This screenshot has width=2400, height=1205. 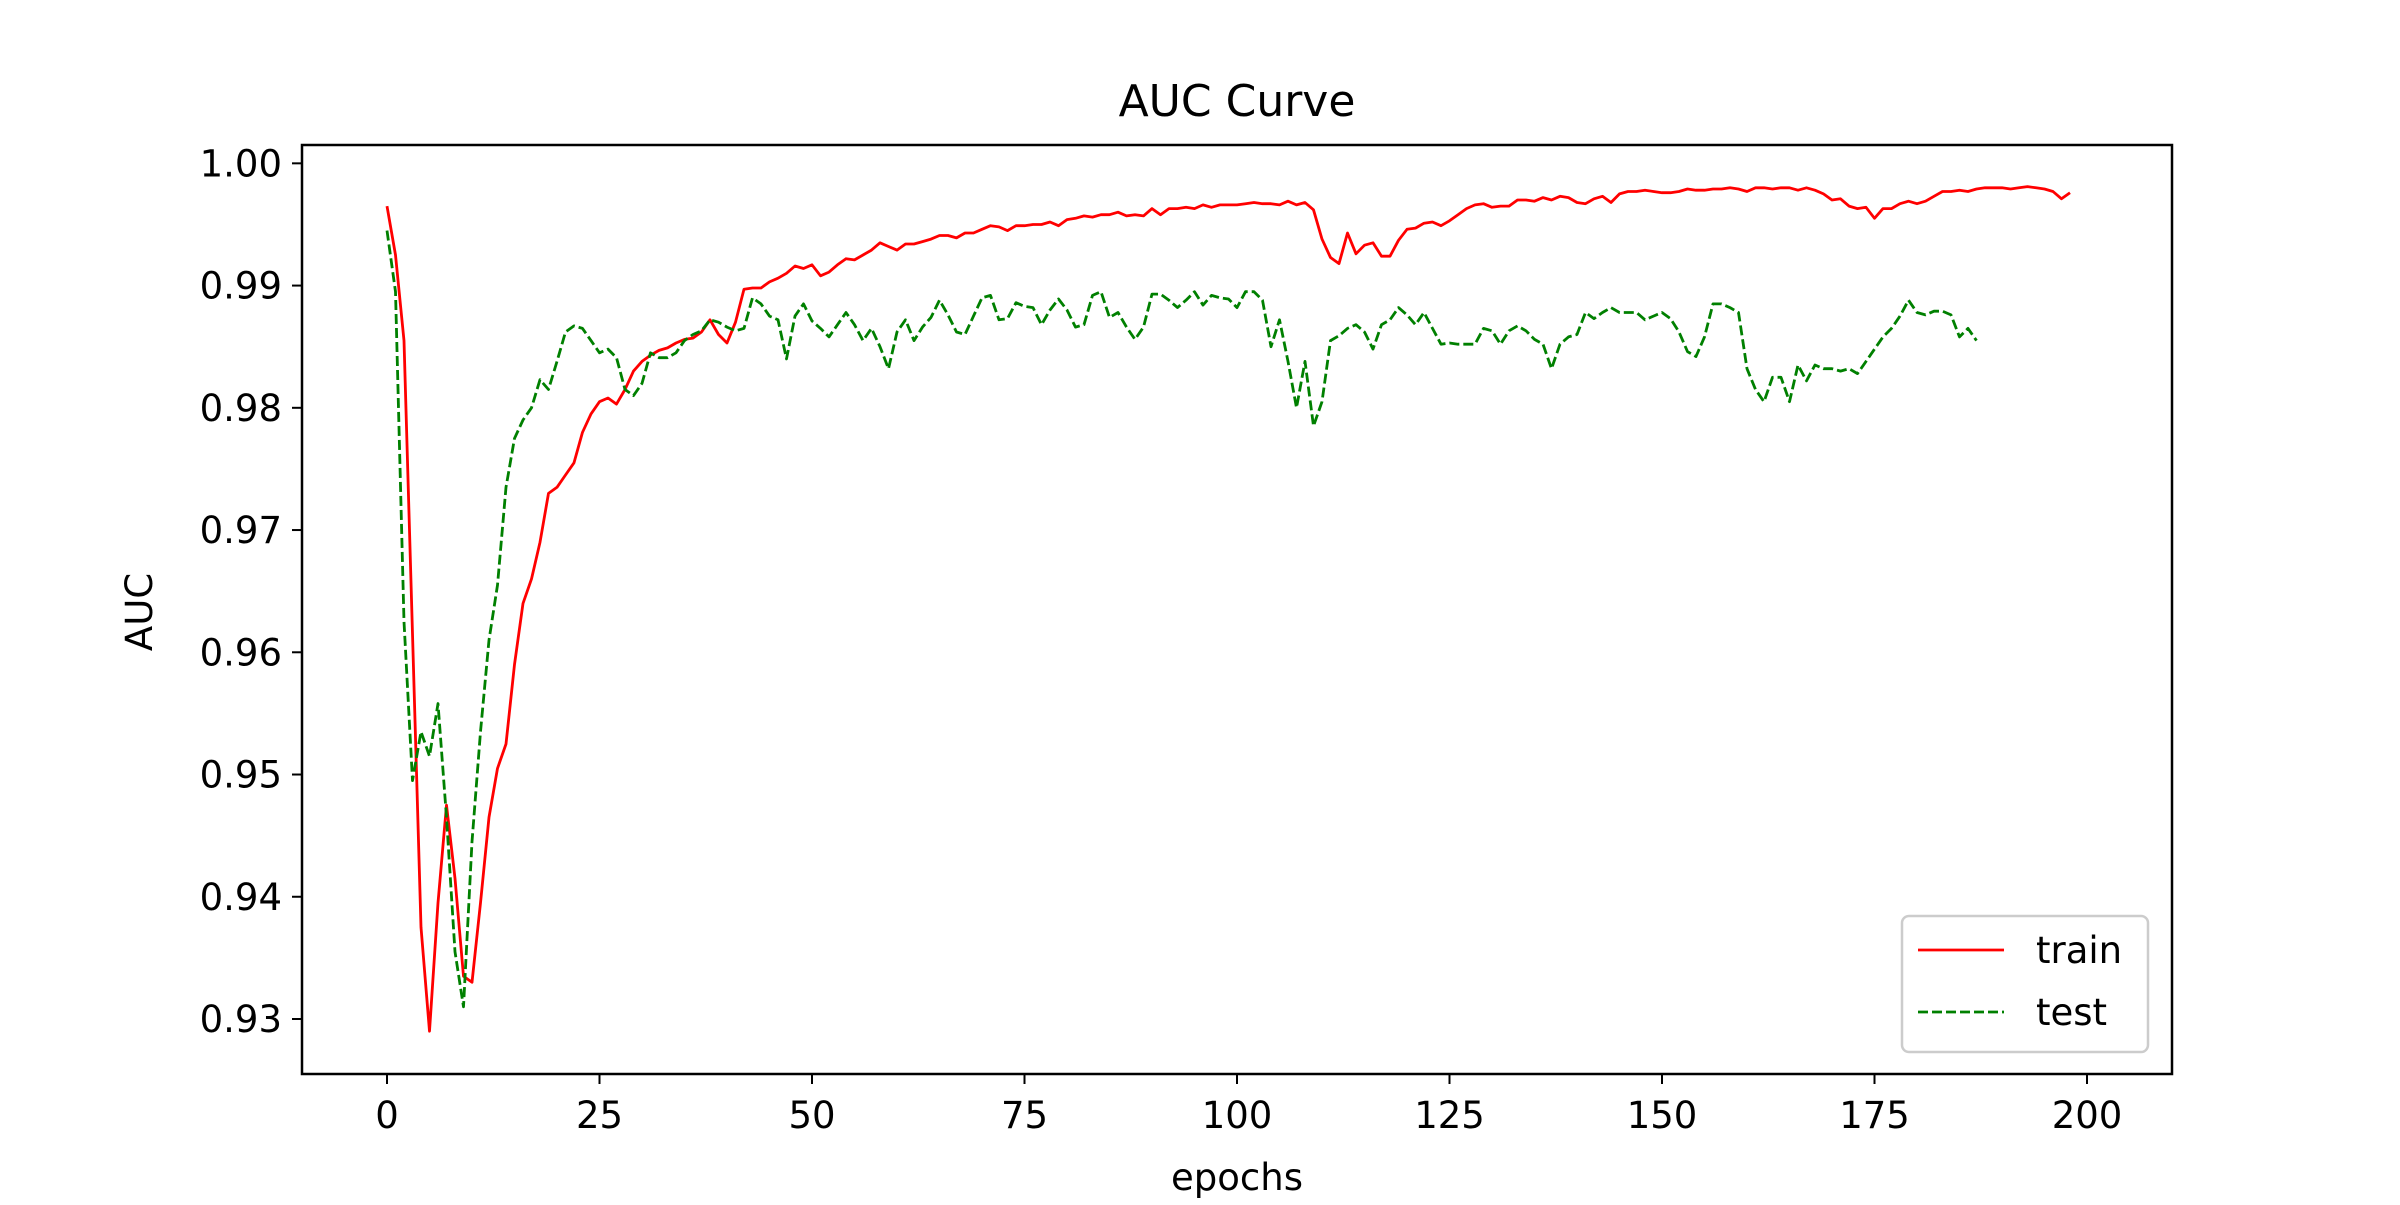 I want to click on y-tick-label: 0.95, so click(x=241, y=775).